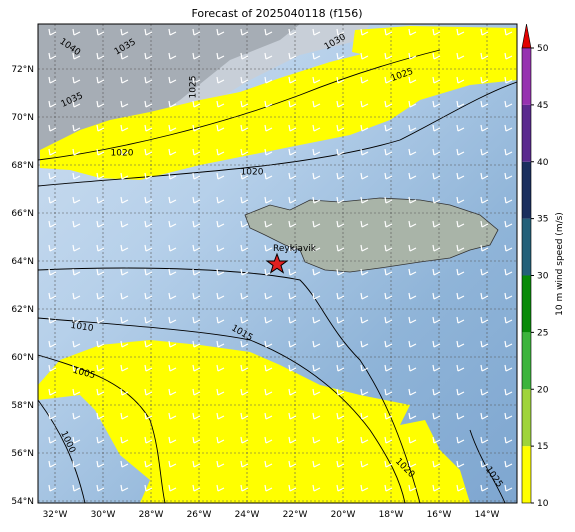 The height and width of the screenshot is (532, 575). I want to click on lon-label: 28°W, so click(151, 515).